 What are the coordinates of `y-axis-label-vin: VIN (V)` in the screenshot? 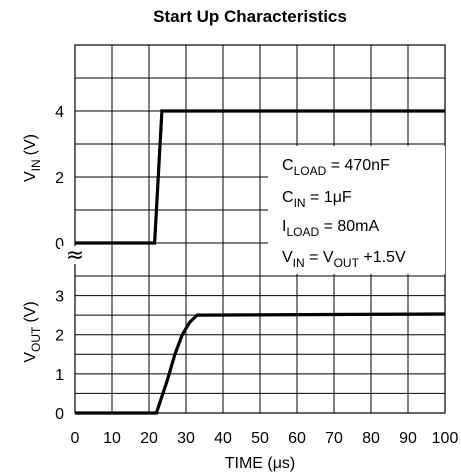 It's located at (32, 158).